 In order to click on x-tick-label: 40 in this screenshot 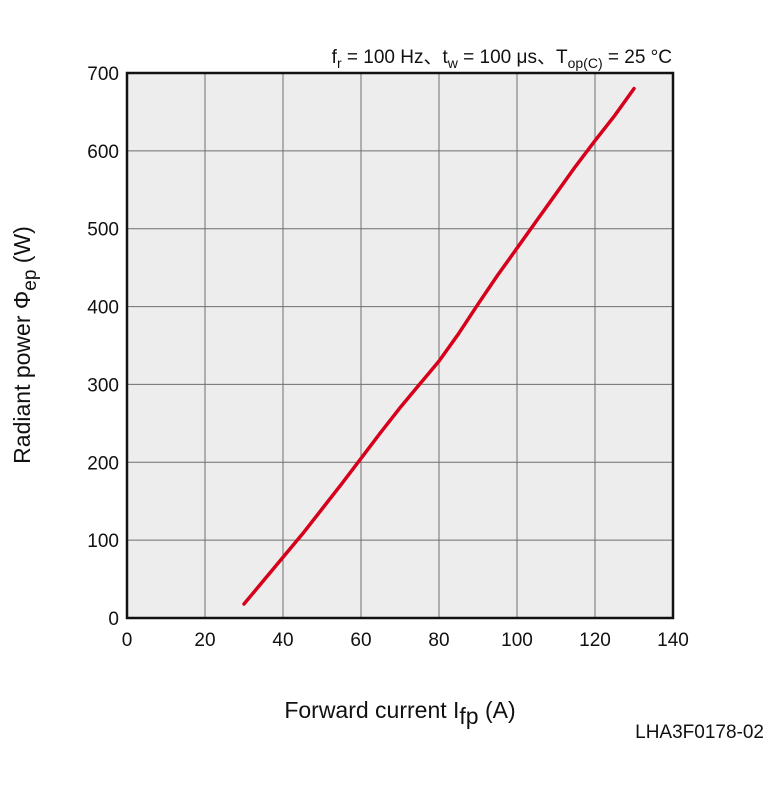, I will do `click(282, 640)`.